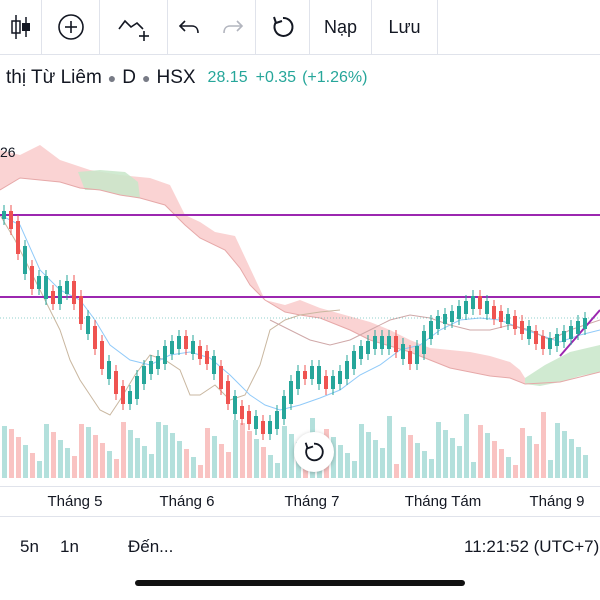 Image resolution: width=600 pixels, height=600 pixels. I want to click on redo-button, so click(233, 27).